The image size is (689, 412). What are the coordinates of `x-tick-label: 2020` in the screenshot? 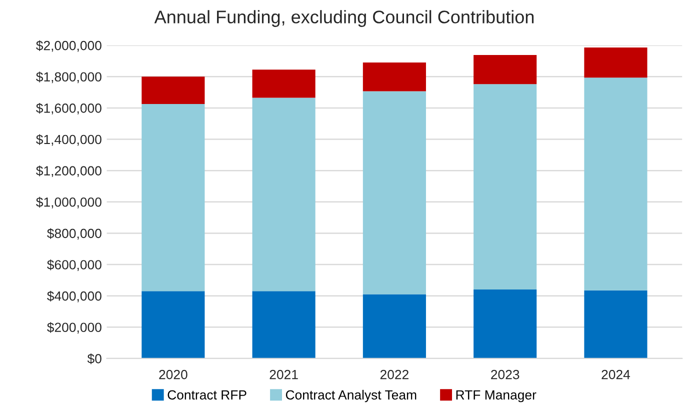 It's located at (173, 375).